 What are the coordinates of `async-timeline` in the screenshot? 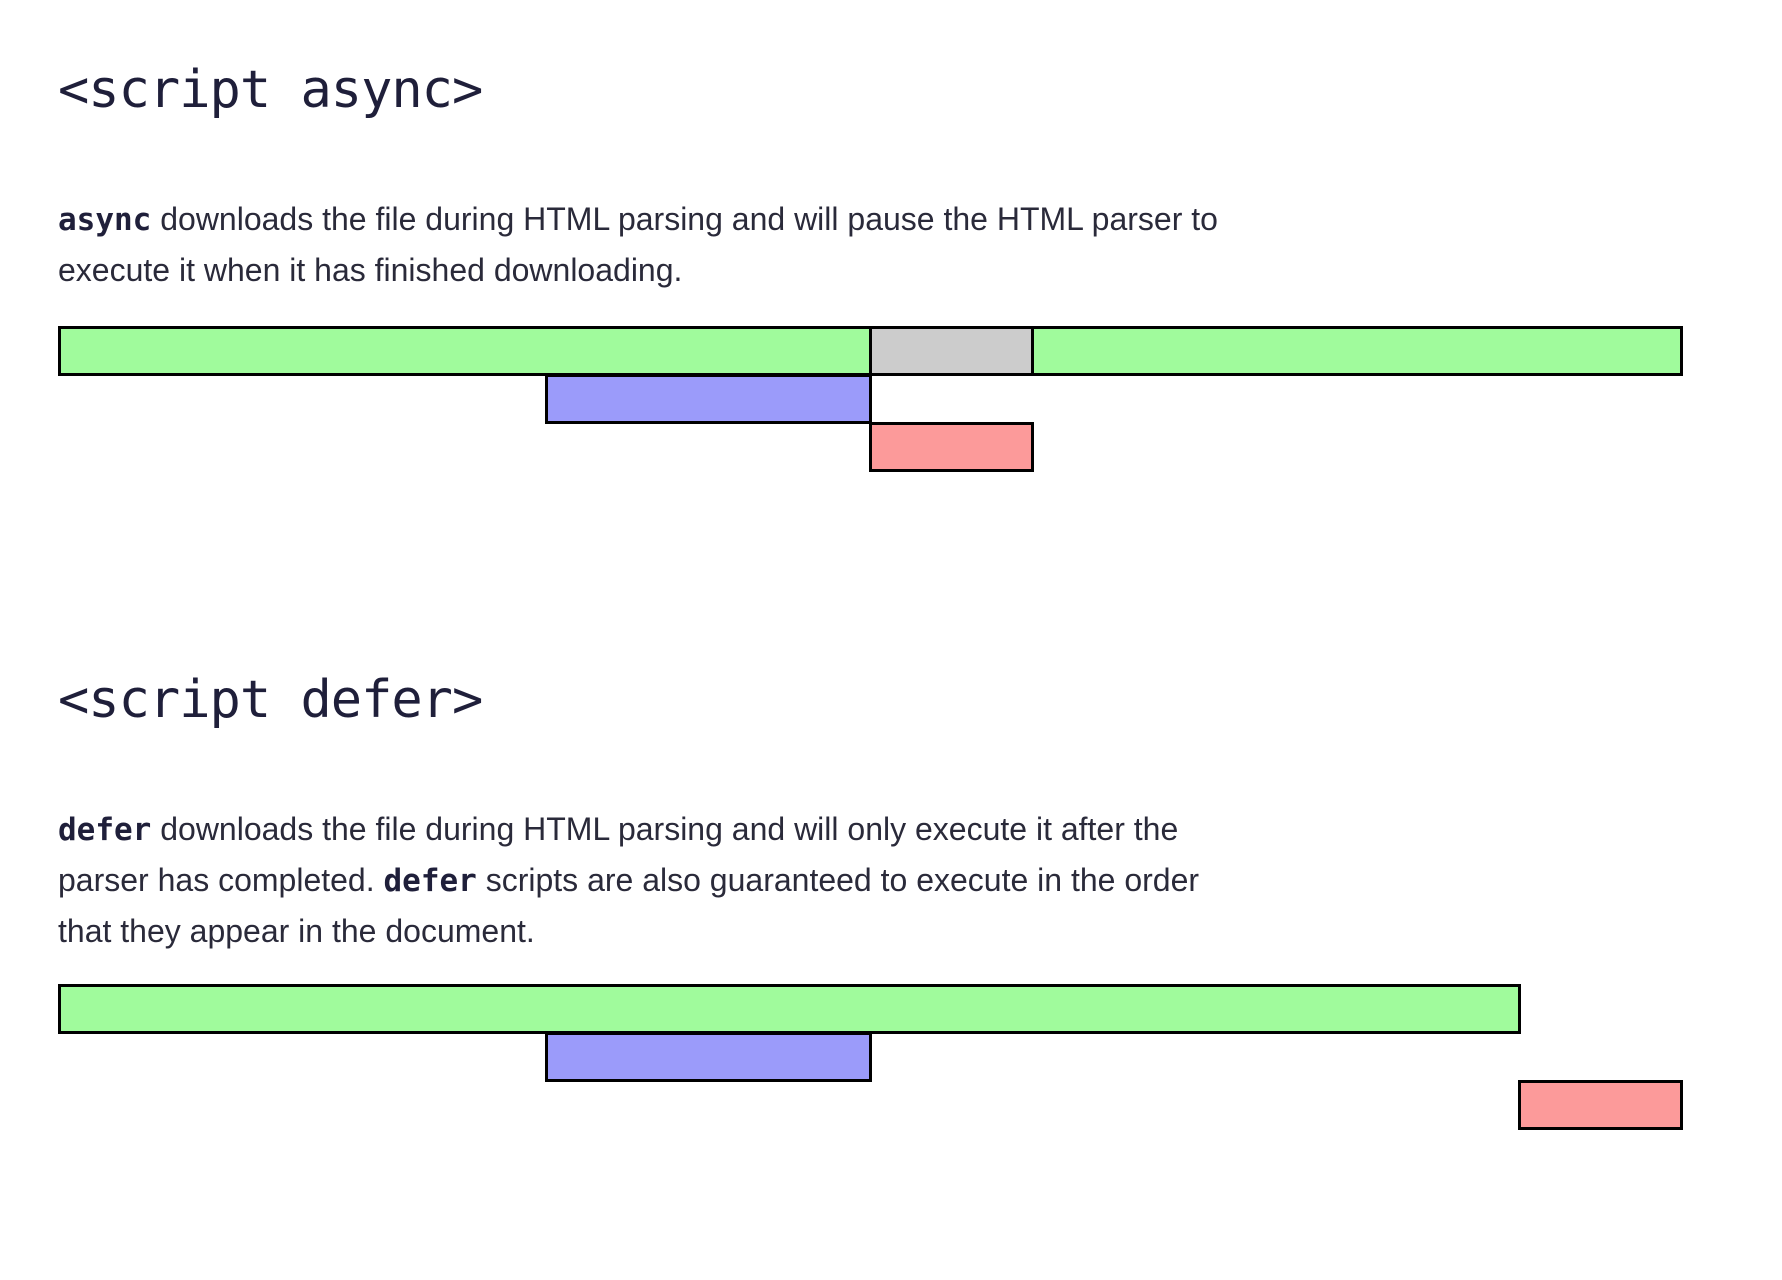 It's located at (870, 401).